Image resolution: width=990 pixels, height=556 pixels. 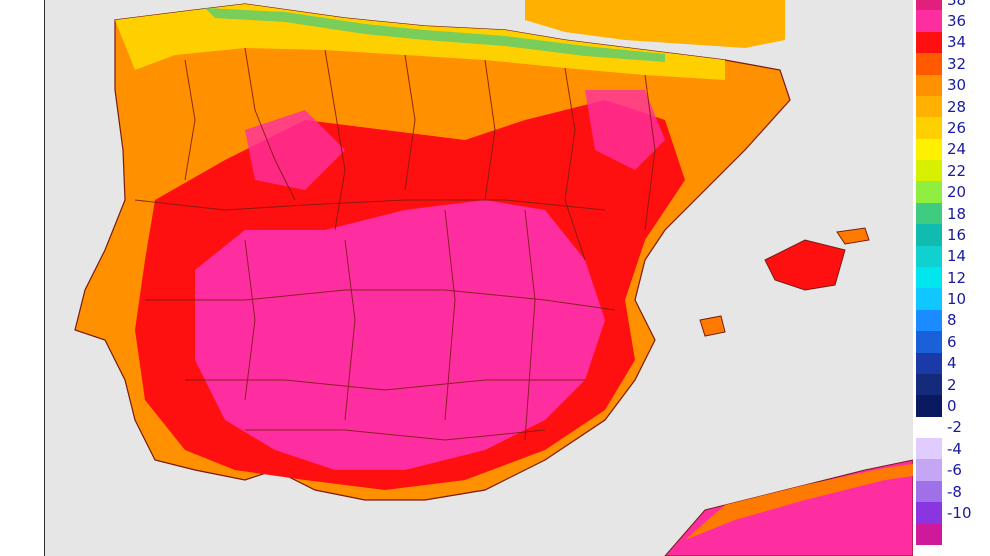 I want to click on north-coast-band, so click(x=420, y=42).